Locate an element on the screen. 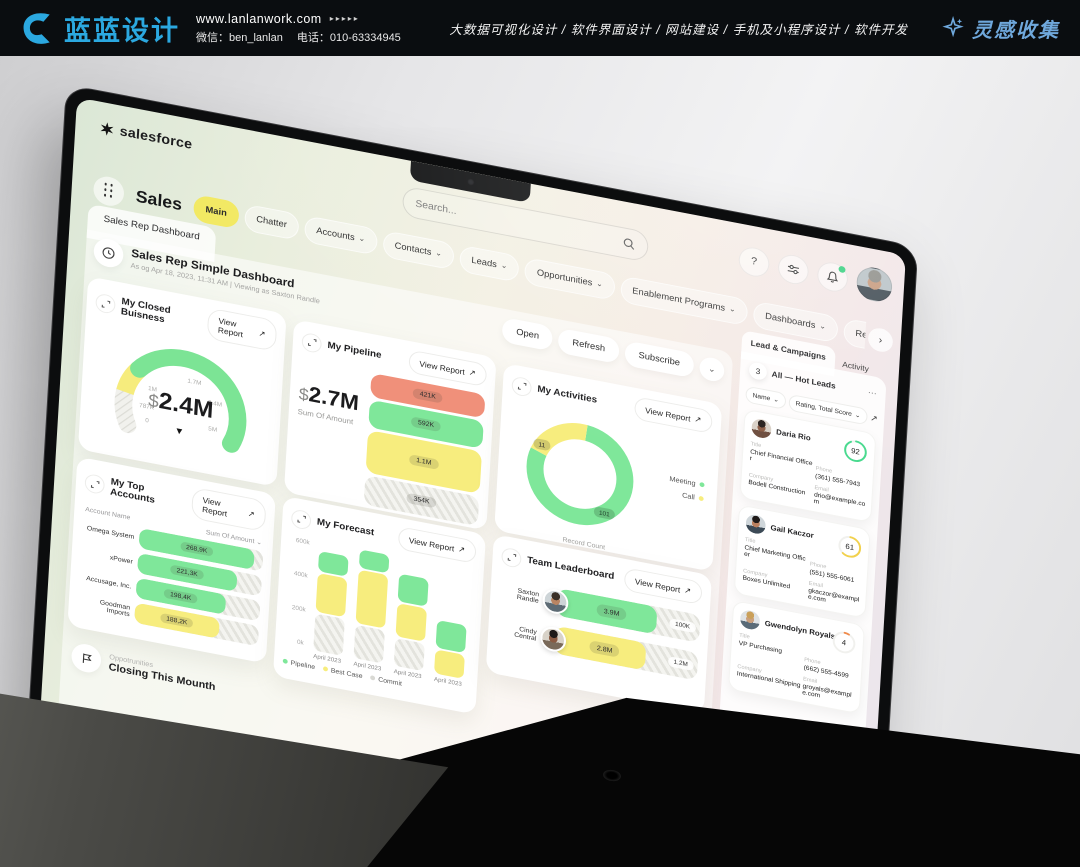 This screenshot has width=1080, height=867. banner-collect-label: 灵感收集 is located at coordinates (1016, 30).